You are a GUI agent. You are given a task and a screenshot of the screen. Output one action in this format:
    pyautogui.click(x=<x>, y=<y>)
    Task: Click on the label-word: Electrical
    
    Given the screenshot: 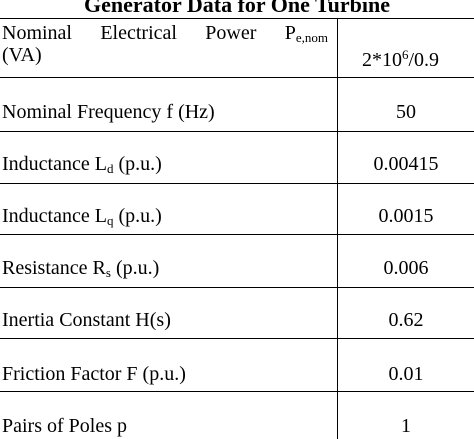 What is the action you would take?
    pyautogui.click(x=138, y=33)
    